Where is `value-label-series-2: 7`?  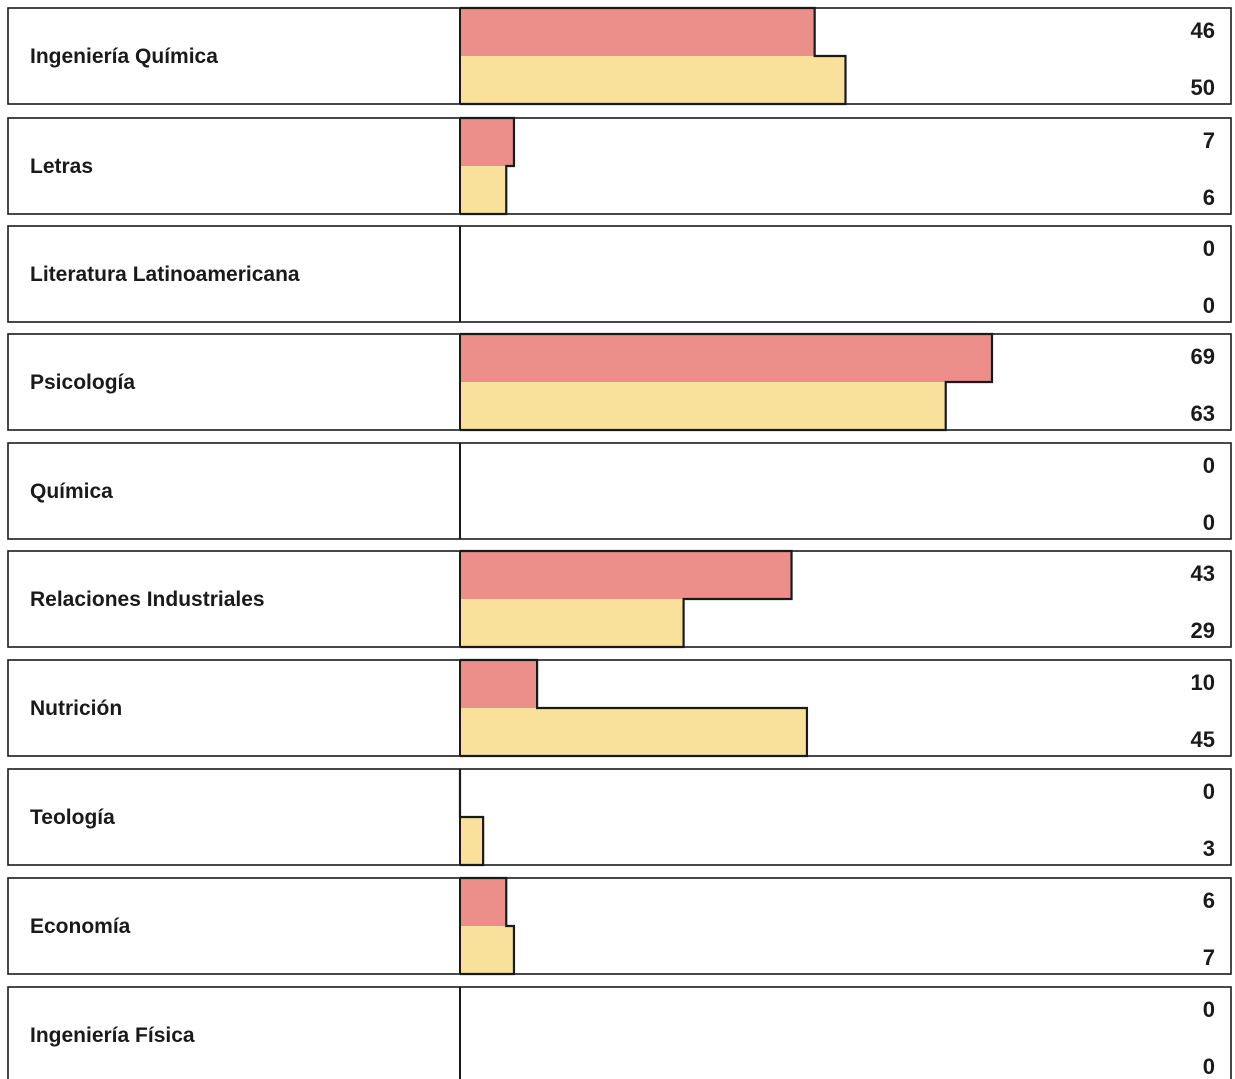
value-label-series-2: 7 is located at coordinates (1209, 957).